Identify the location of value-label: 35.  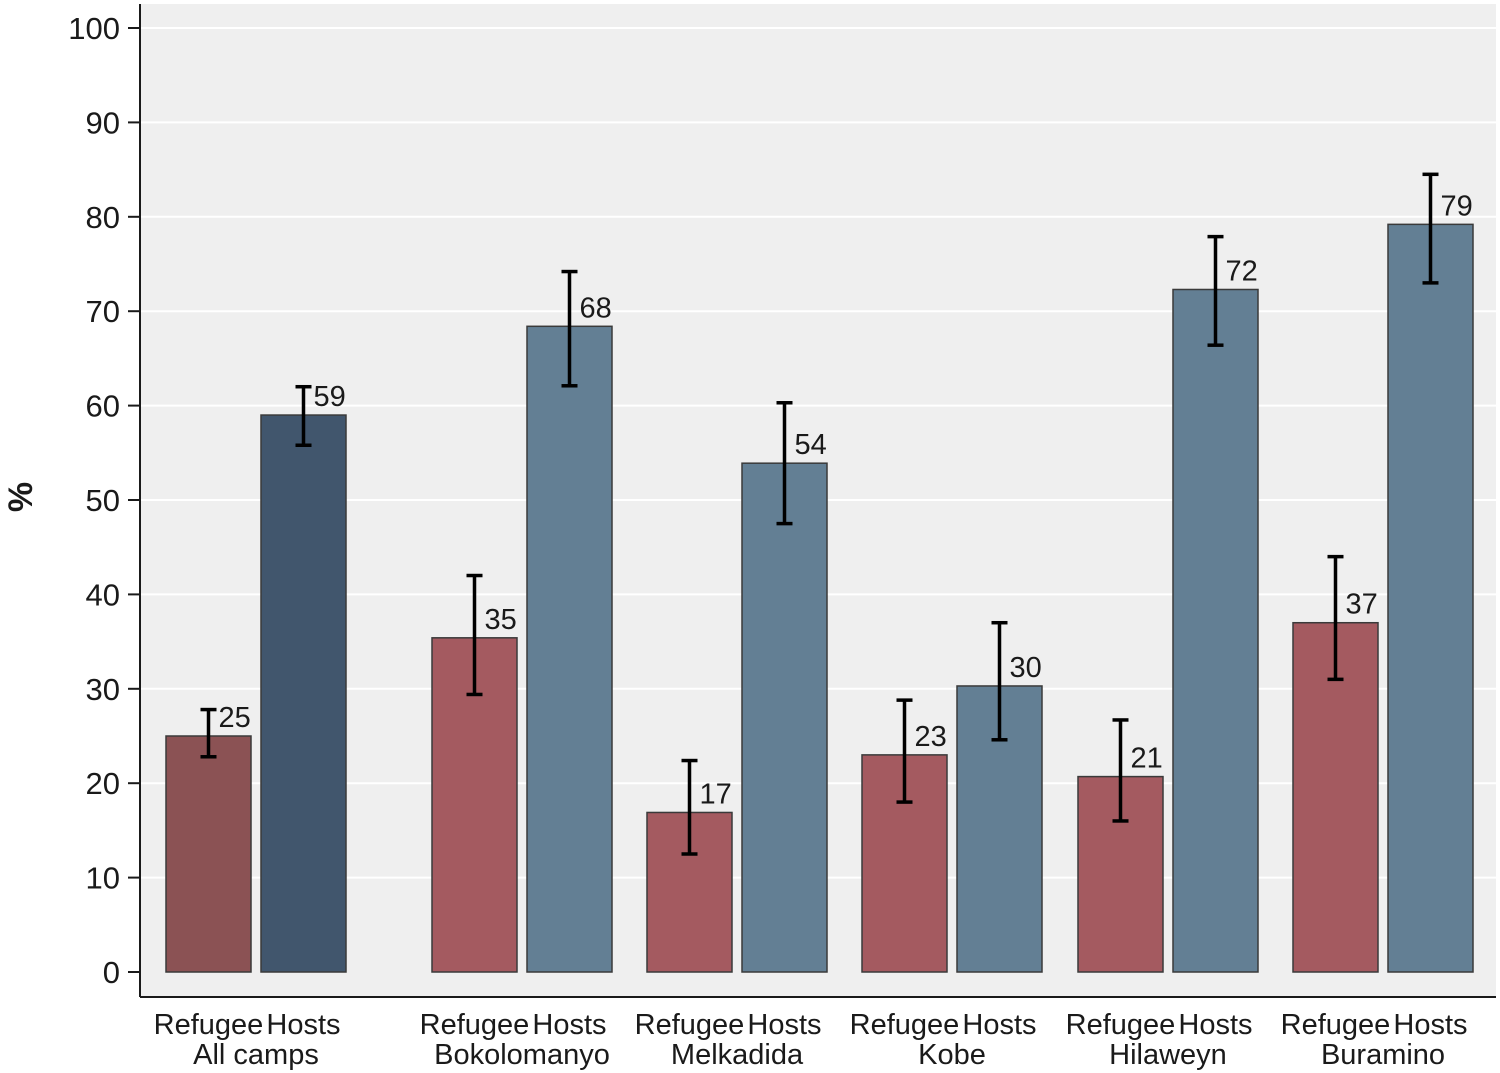
(501, 620).